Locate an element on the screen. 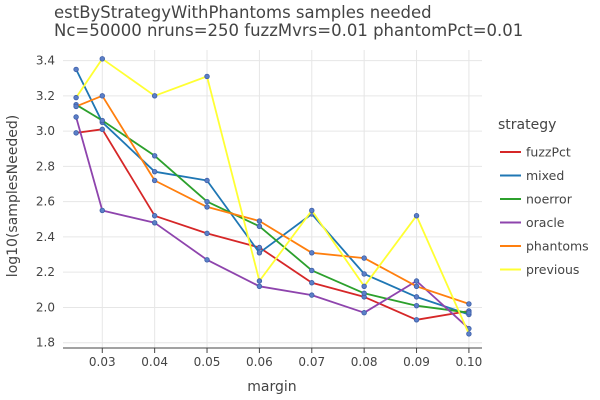  legend-title: strategy is located at coordinates (527, 125).